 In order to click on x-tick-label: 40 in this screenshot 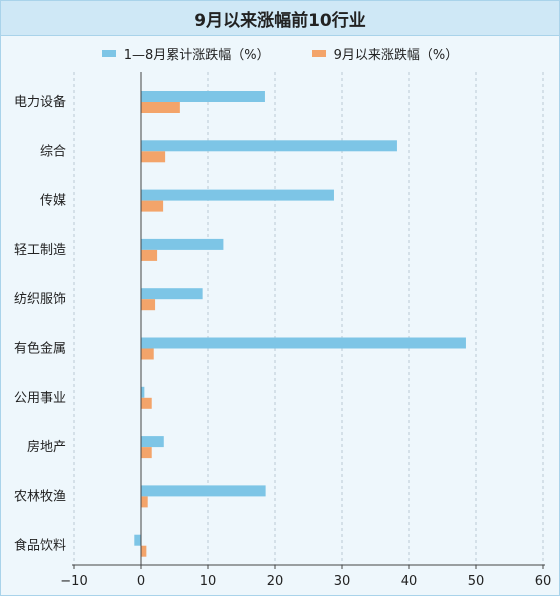, I will do `click(409, 581)`.